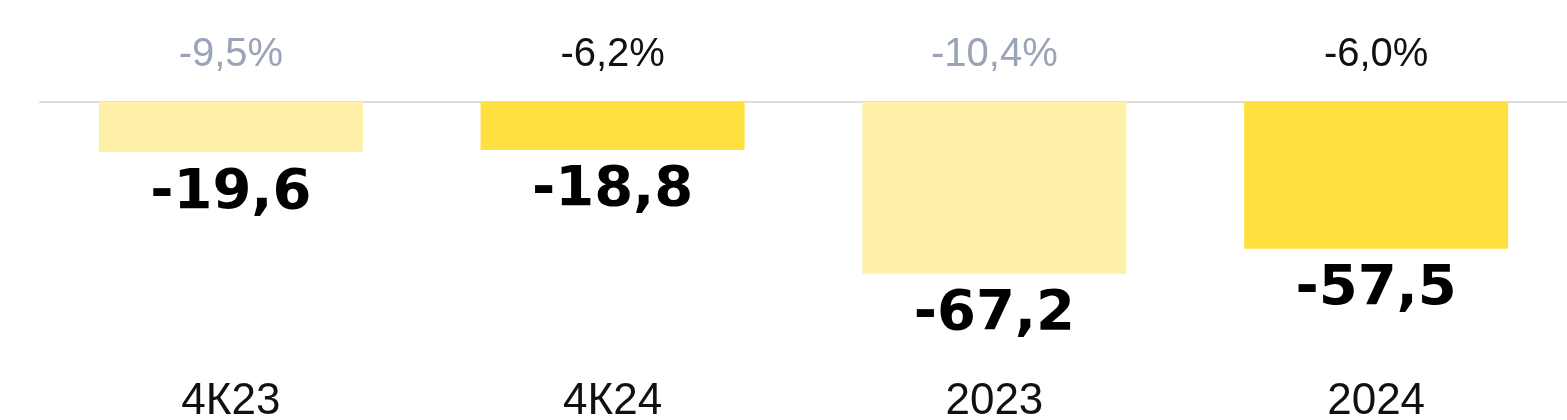 This screenshot has height=420, width=1567. I want to click on text: -6,0%, so click(1376, 52).